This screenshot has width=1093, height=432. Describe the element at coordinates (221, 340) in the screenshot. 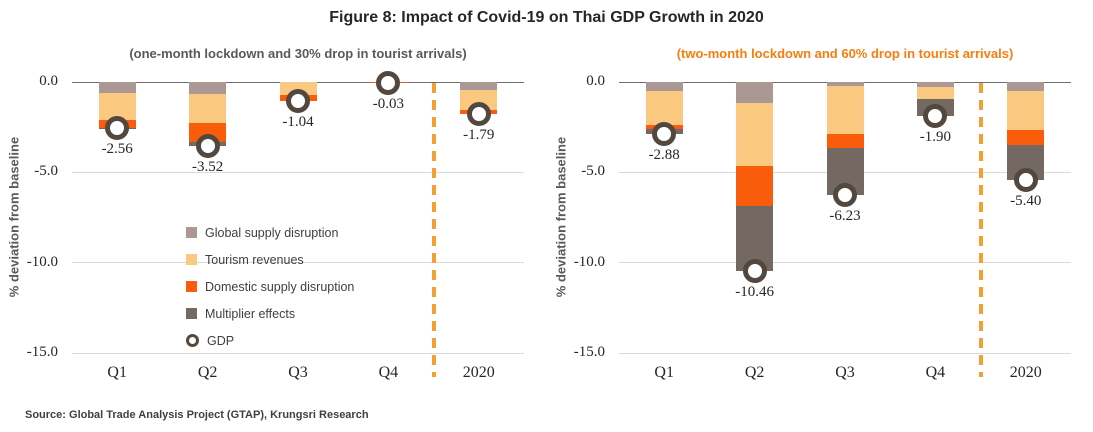

I see `legend-label: GDP` at that location.